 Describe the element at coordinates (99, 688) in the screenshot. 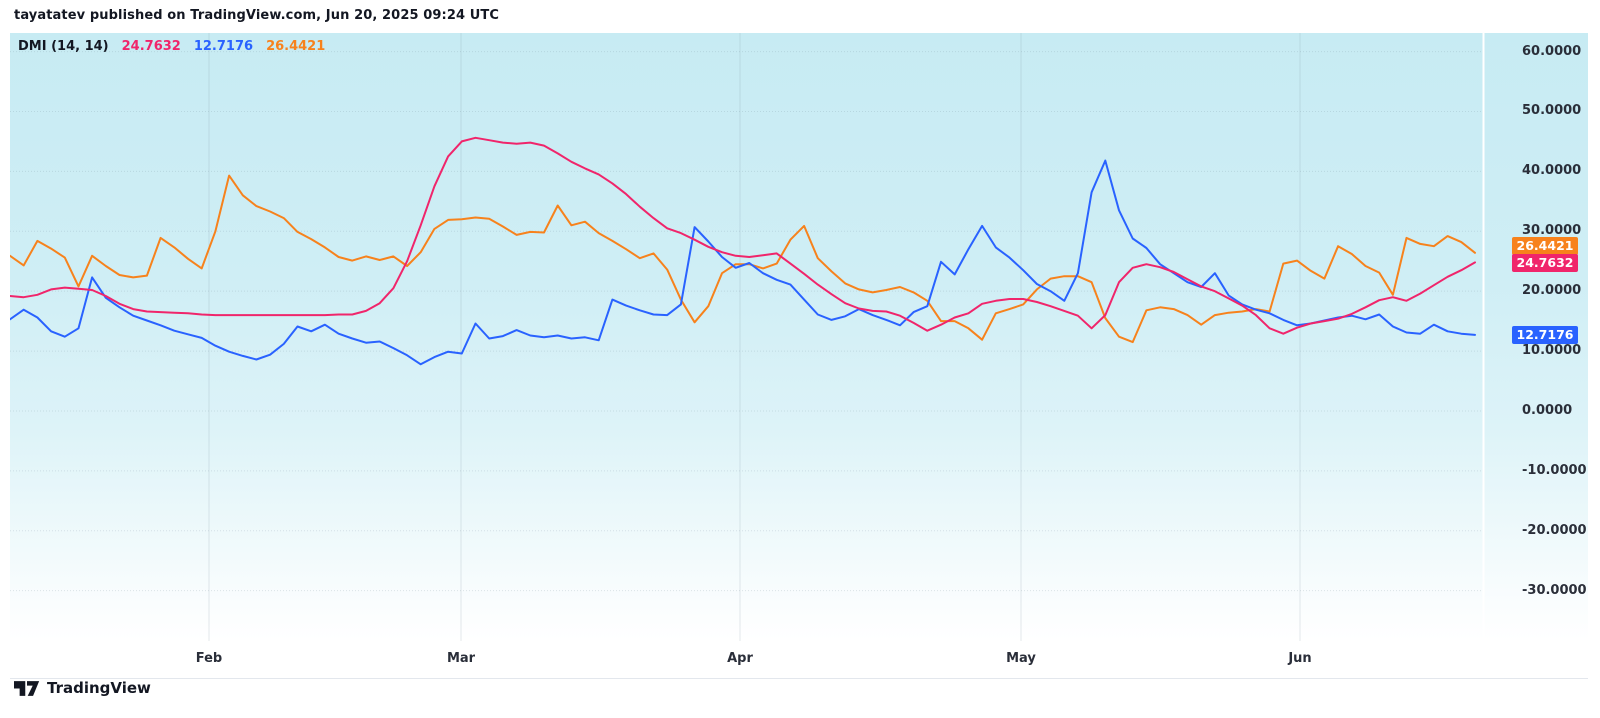

I see `tradingview-brand-text: TradingView` at that location.